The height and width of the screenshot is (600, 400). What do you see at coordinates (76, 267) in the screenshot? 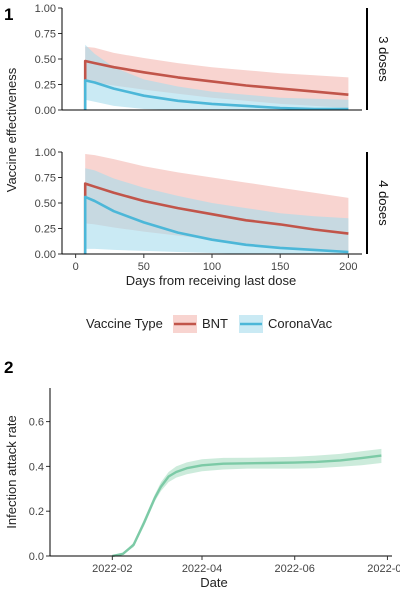
I see `x-tick-label: 0` at bounding box center [76, 267].